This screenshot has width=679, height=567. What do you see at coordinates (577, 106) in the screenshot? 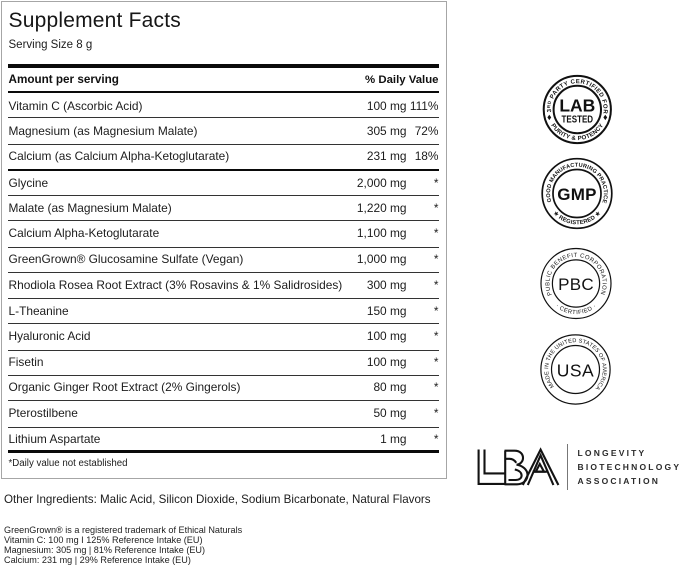
I see `svg-text: LAB` at bounding box center [577, 106].